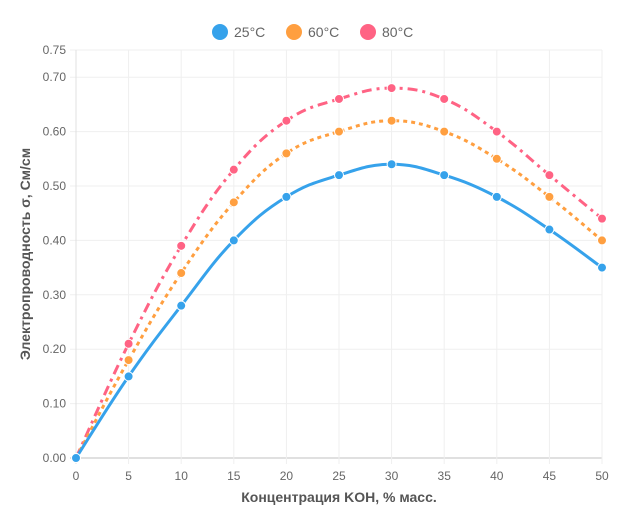 The image size is (624, 511). I want to click on x-axis-ticks: 0 5 10 15 20 25 30 35 40 45 50, so click(341, 476).